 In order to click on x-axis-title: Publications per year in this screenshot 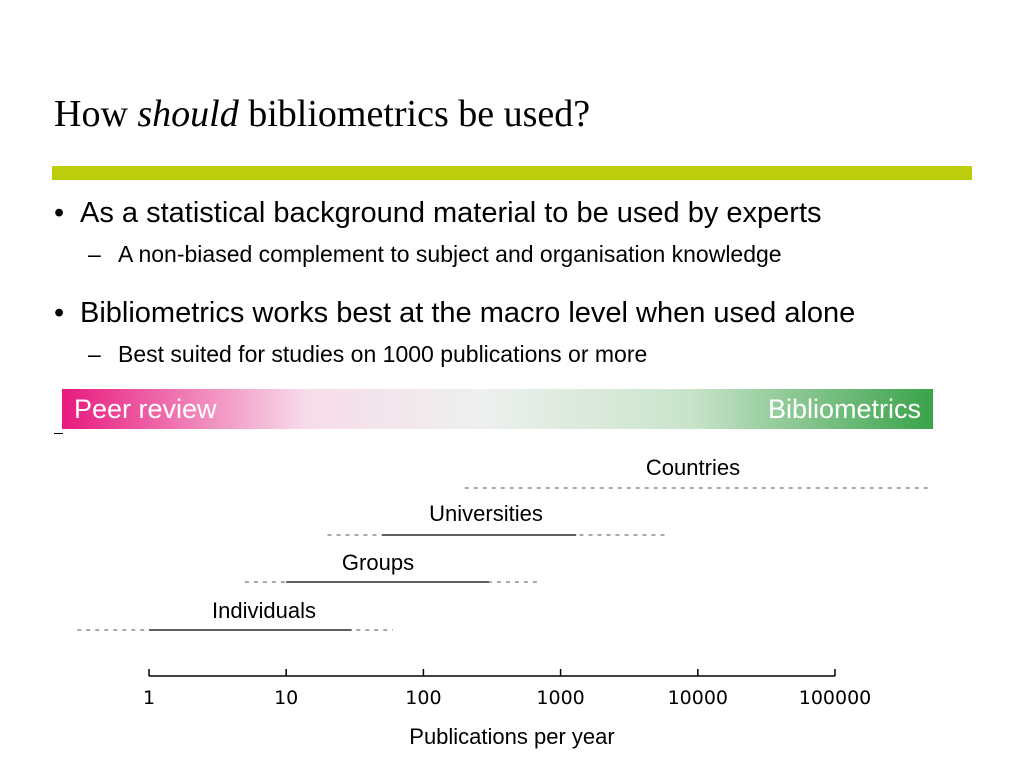, I will do `click(512, 736)`.